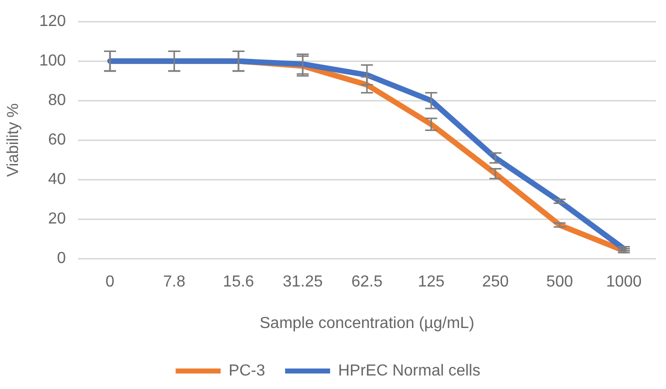 The width and height of the screenshot is (666, 389). Describe the element at coordinates (409, 371) in the screenshot. I see `legend-label: HPrEC Normal cells` at that location.